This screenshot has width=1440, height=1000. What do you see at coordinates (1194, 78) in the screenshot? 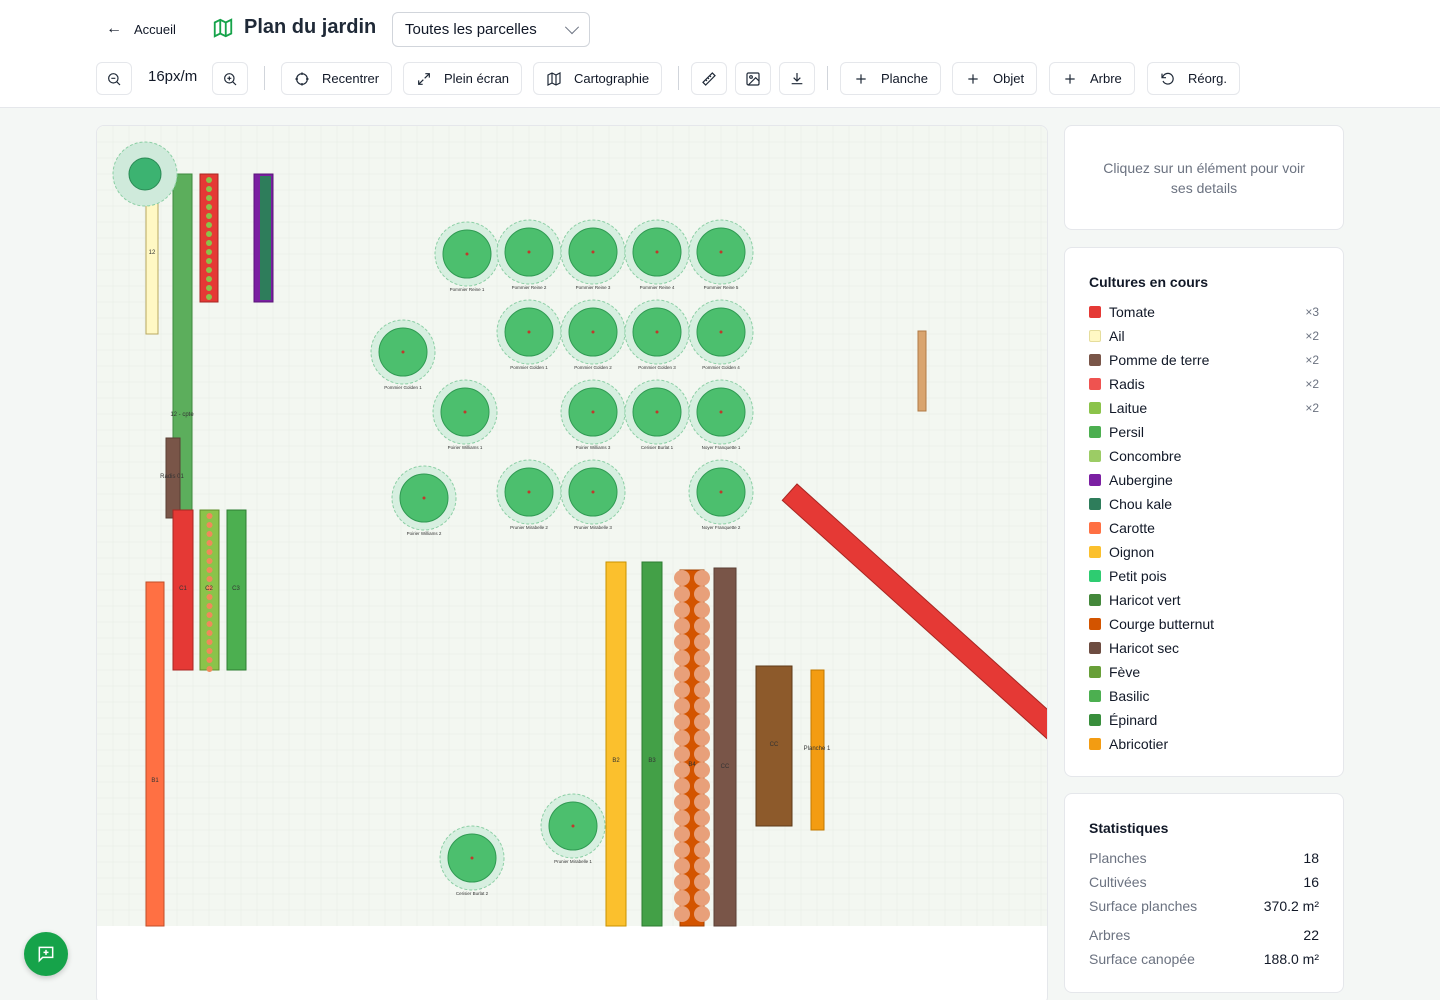
I see `reorganize-button: Réorg.` at bounding box center [1194, 78].